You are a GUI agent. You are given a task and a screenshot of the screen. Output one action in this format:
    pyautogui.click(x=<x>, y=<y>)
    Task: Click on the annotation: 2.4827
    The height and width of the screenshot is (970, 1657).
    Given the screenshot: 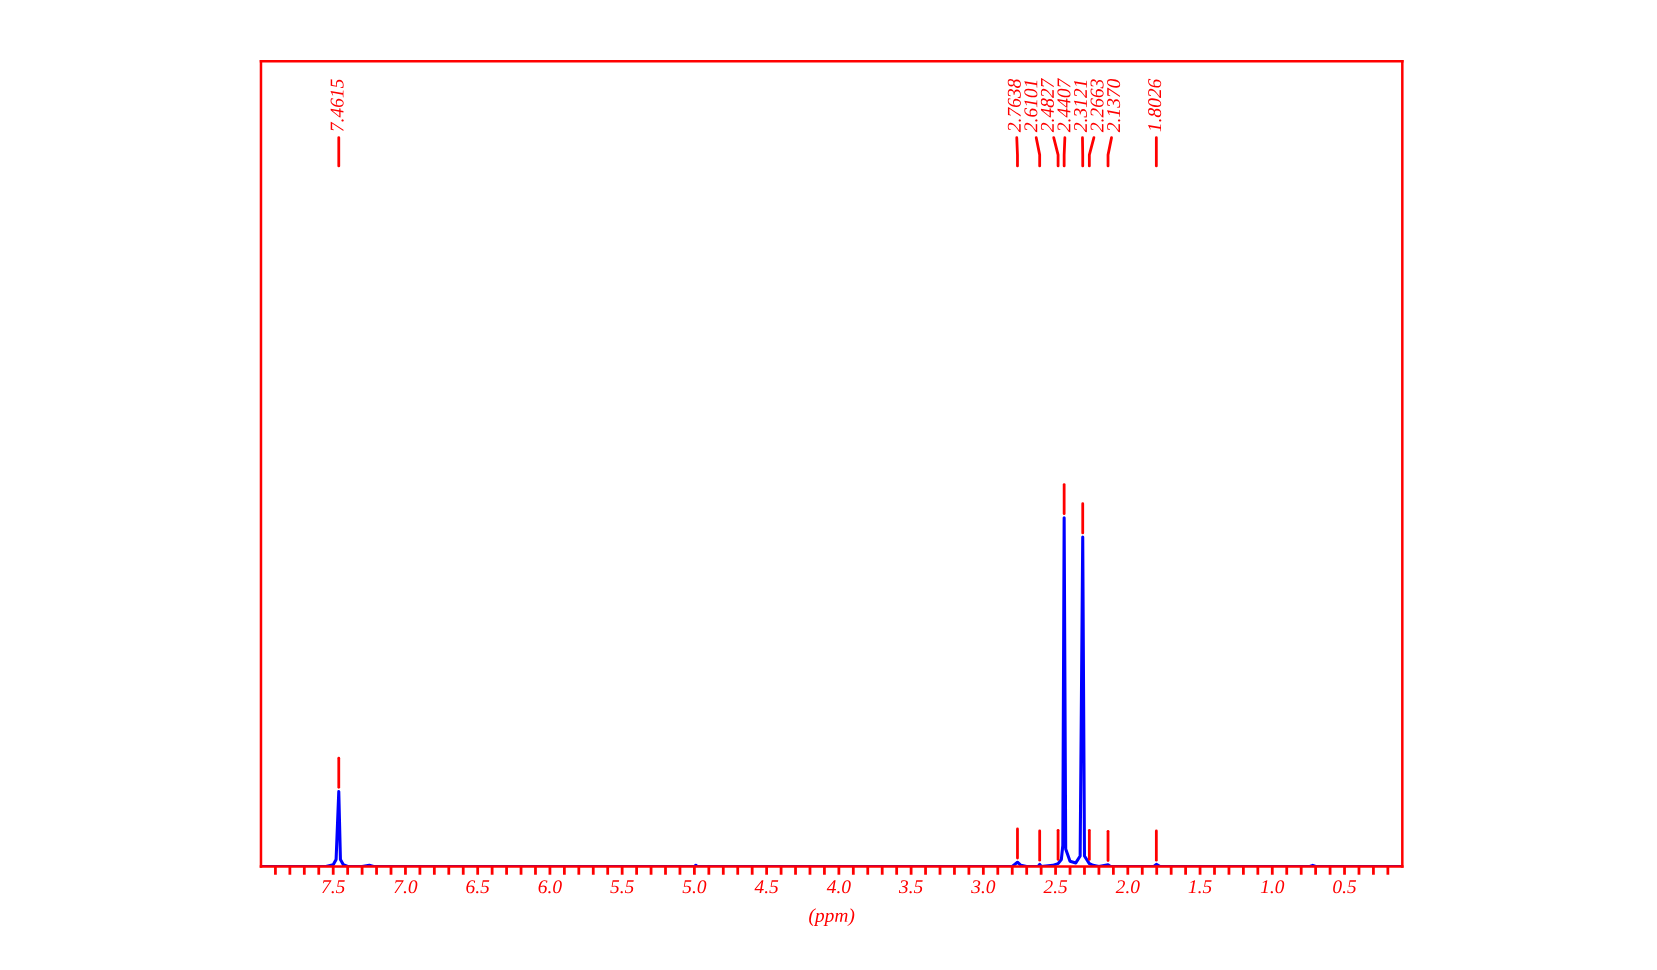 What is the action you would take?
    pyautogui.click(x=1047, y=105)
    